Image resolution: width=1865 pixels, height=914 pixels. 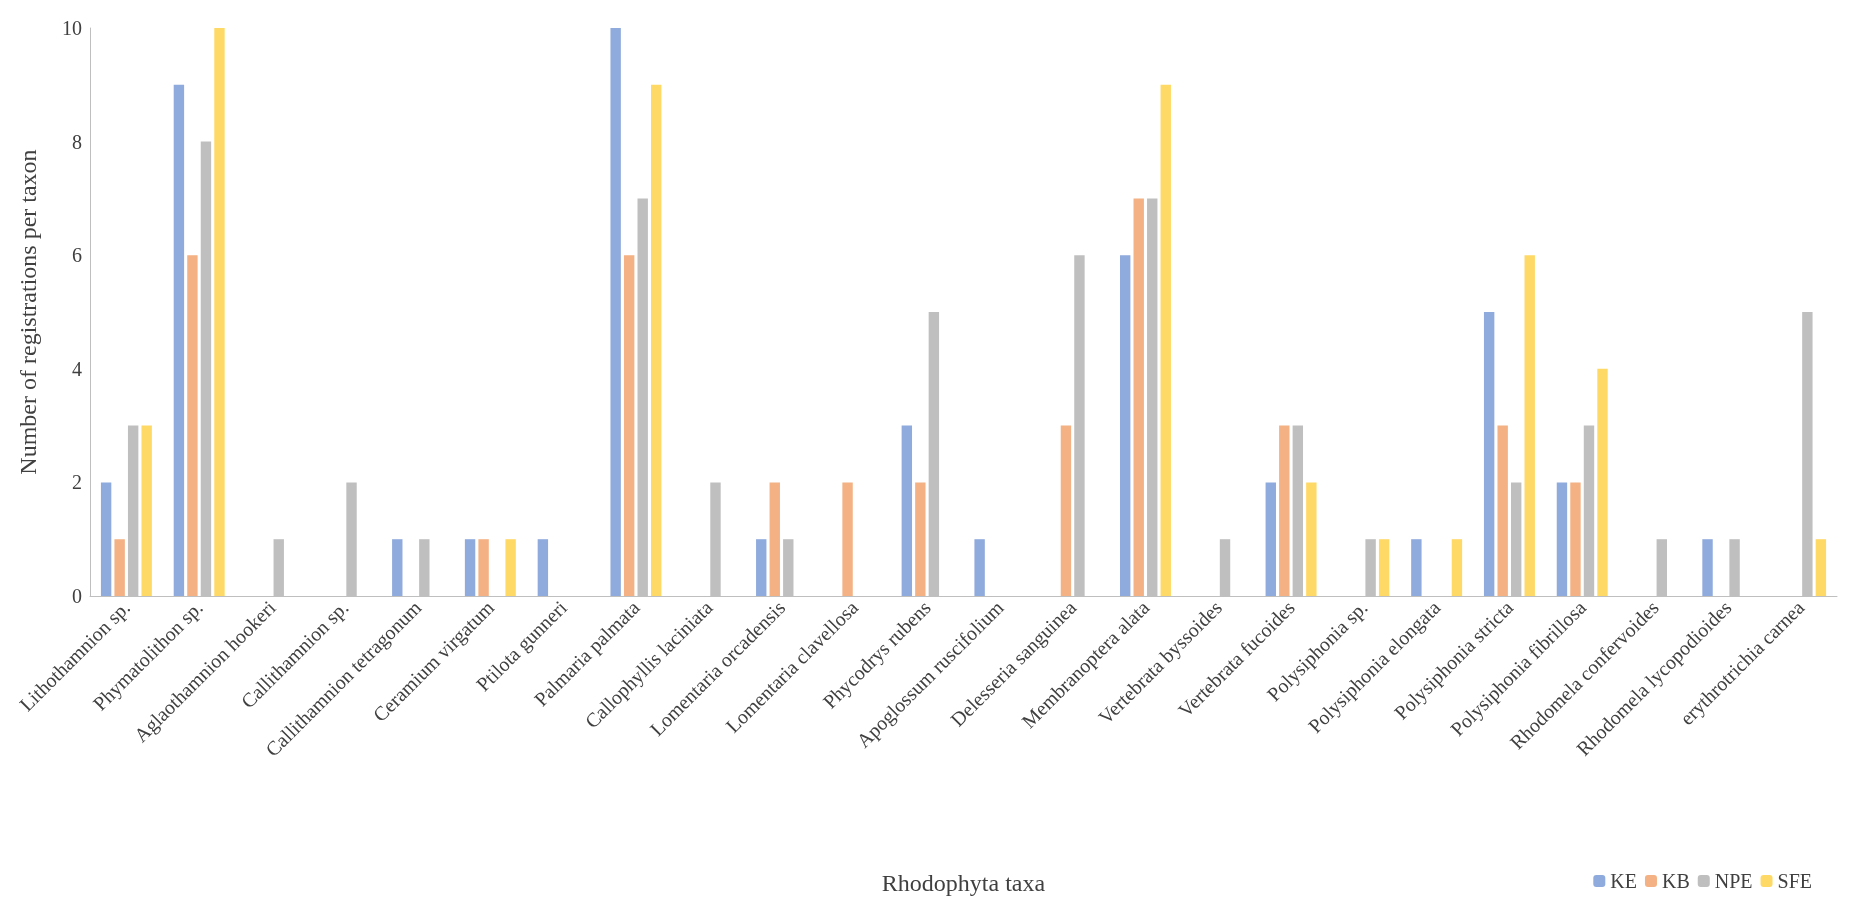 What do you see at coordinates (77, 482) in the screenshot?
I see `y-tick-label: 2` at bounding box center [77, 482].